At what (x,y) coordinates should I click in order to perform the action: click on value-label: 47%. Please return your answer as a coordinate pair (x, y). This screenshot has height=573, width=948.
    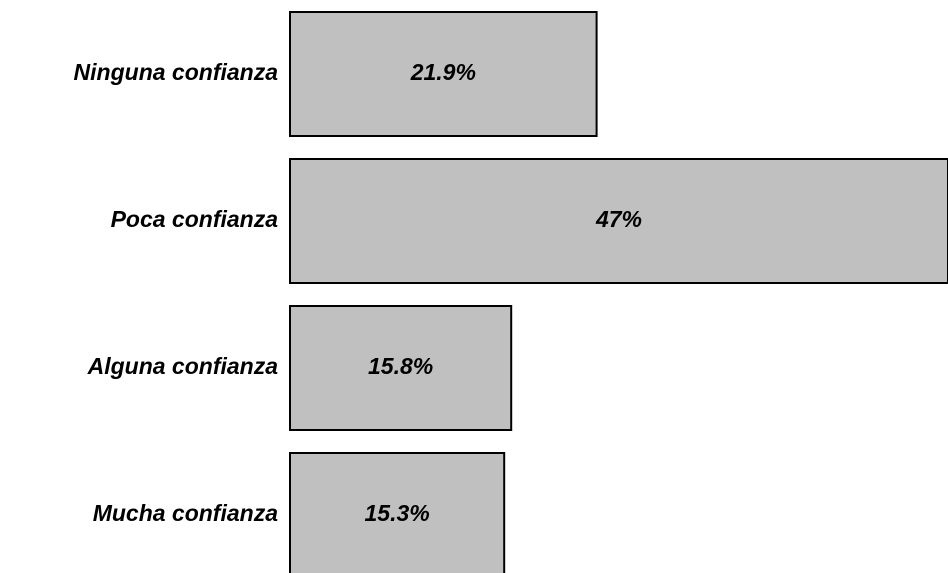
    Looking at the image, I should click on (618, 219).